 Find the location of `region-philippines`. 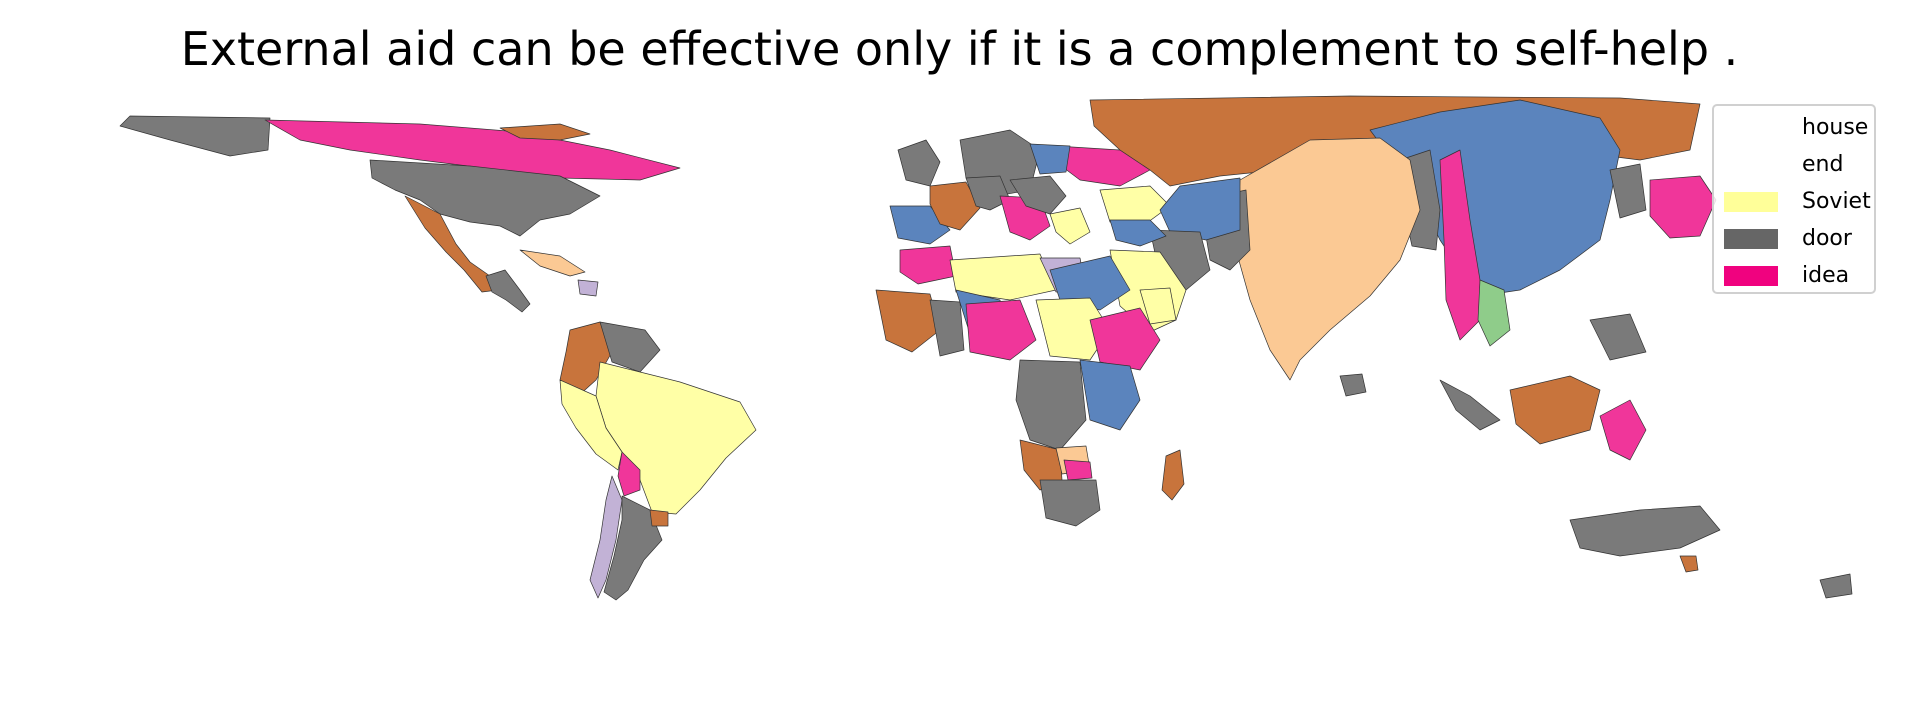

region-philippines is located at coordinates (1618, 337).